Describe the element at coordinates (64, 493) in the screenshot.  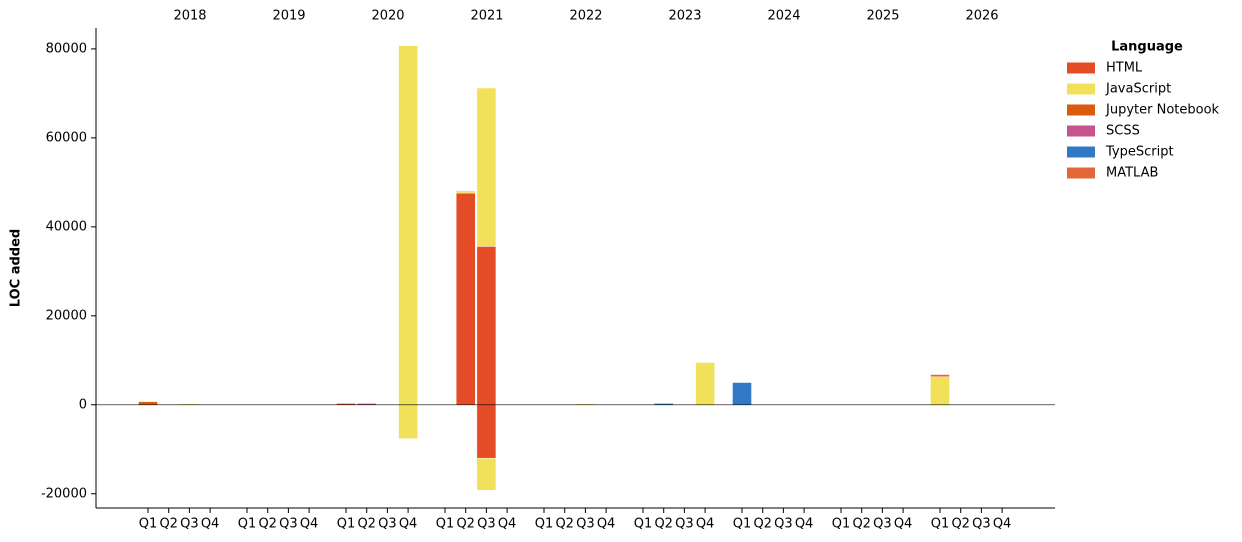
I see `y-tick-label: -20000` at that location.